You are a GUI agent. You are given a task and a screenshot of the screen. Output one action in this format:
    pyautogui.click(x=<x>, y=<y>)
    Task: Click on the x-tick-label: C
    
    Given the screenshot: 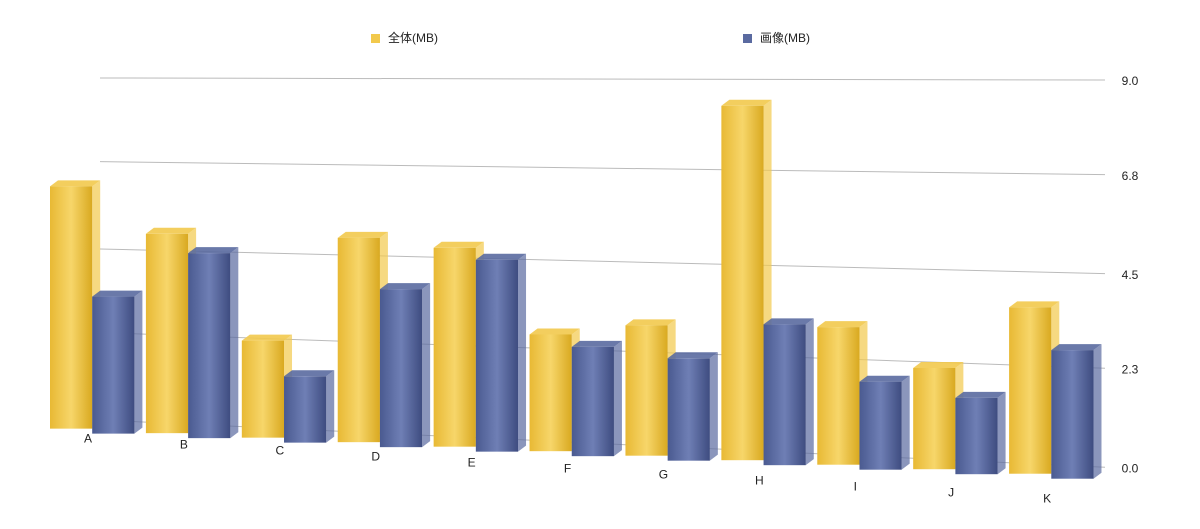 What is the action you would take?
    pyautogui.click(x=279, y=451)
    